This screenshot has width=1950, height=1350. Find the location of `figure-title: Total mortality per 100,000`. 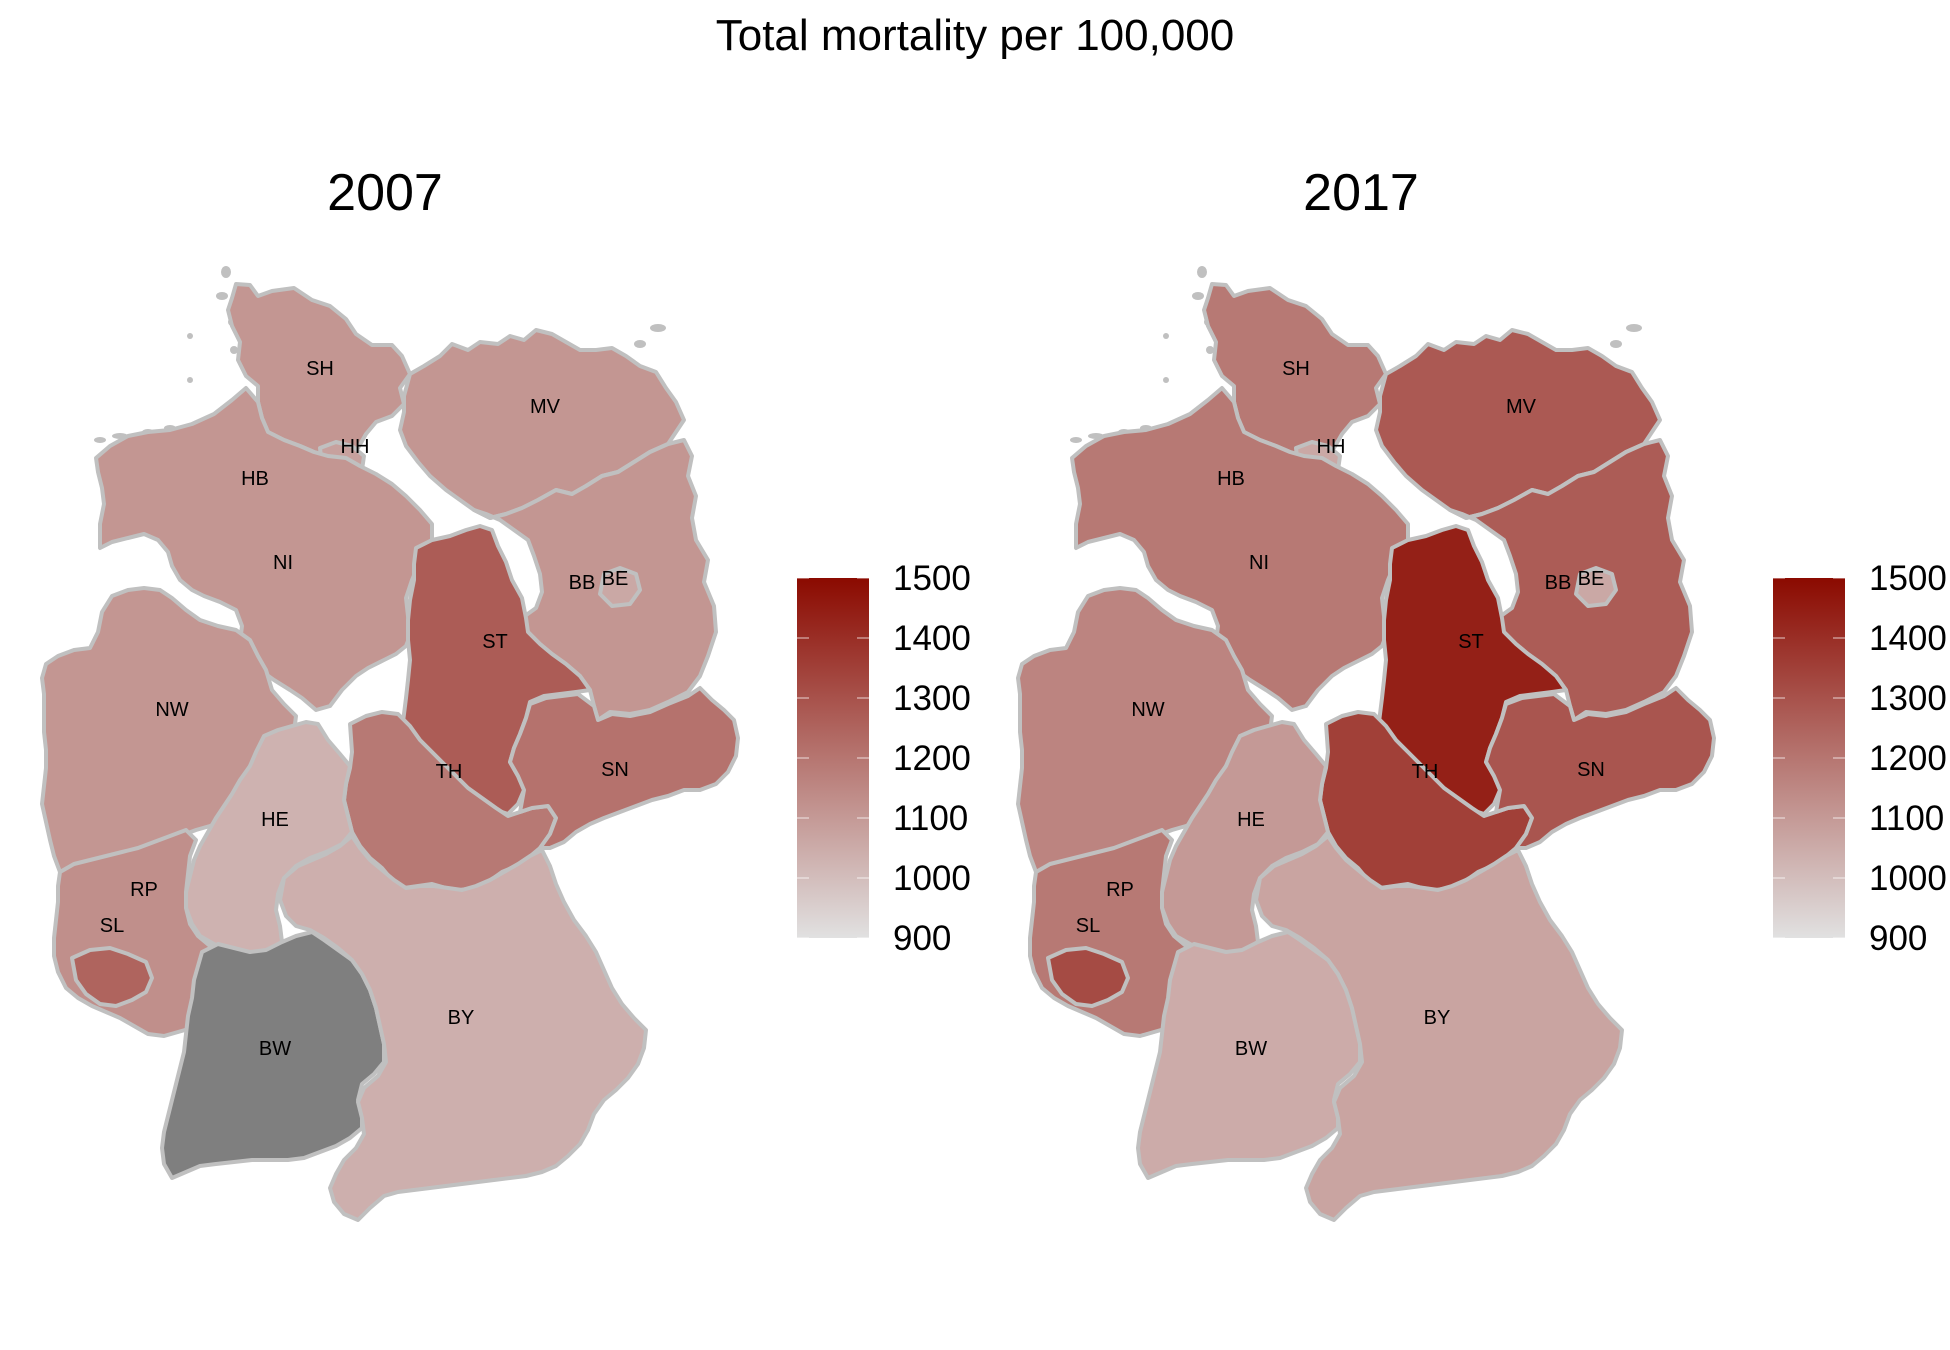

figure-title: Total mortality per 100,000 is located at coordinates (975, 35).